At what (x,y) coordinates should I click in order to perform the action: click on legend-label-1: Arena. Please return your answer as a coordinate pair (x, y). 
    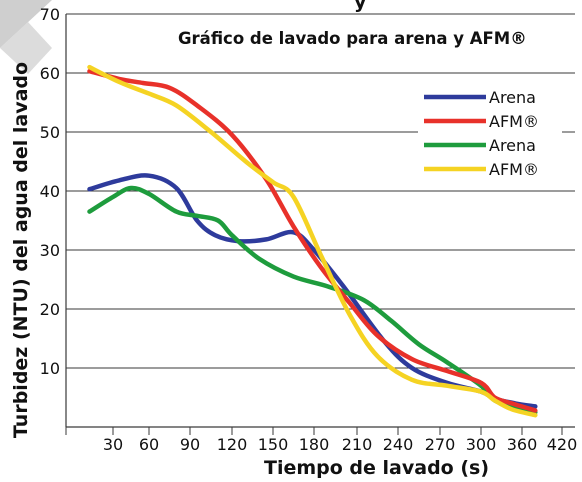
    Looking at the image, I should click on (512, 97).